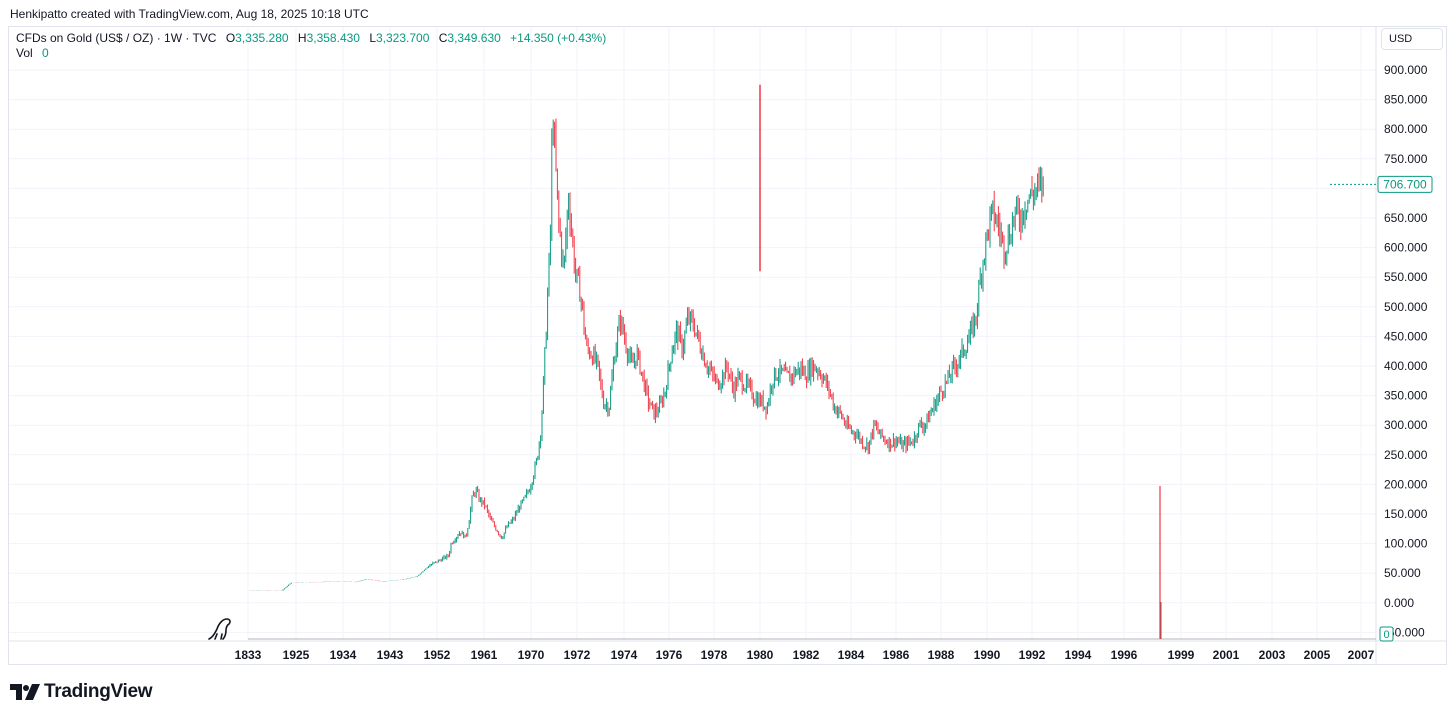 The width and height of the screenshot is (1456, 718). I want to click on y-tick-label: 900.000, so click(1406, 70).